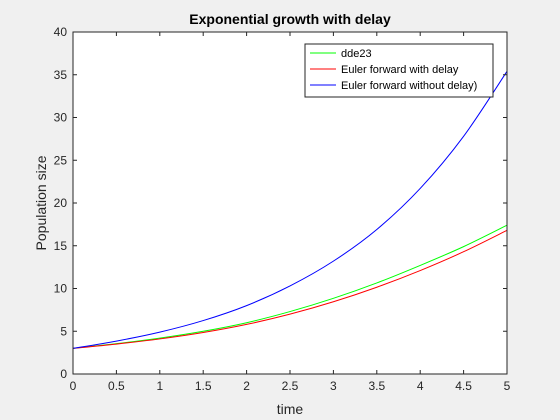  I want to click on x-tick-label: 2.5, so click(290, 386).